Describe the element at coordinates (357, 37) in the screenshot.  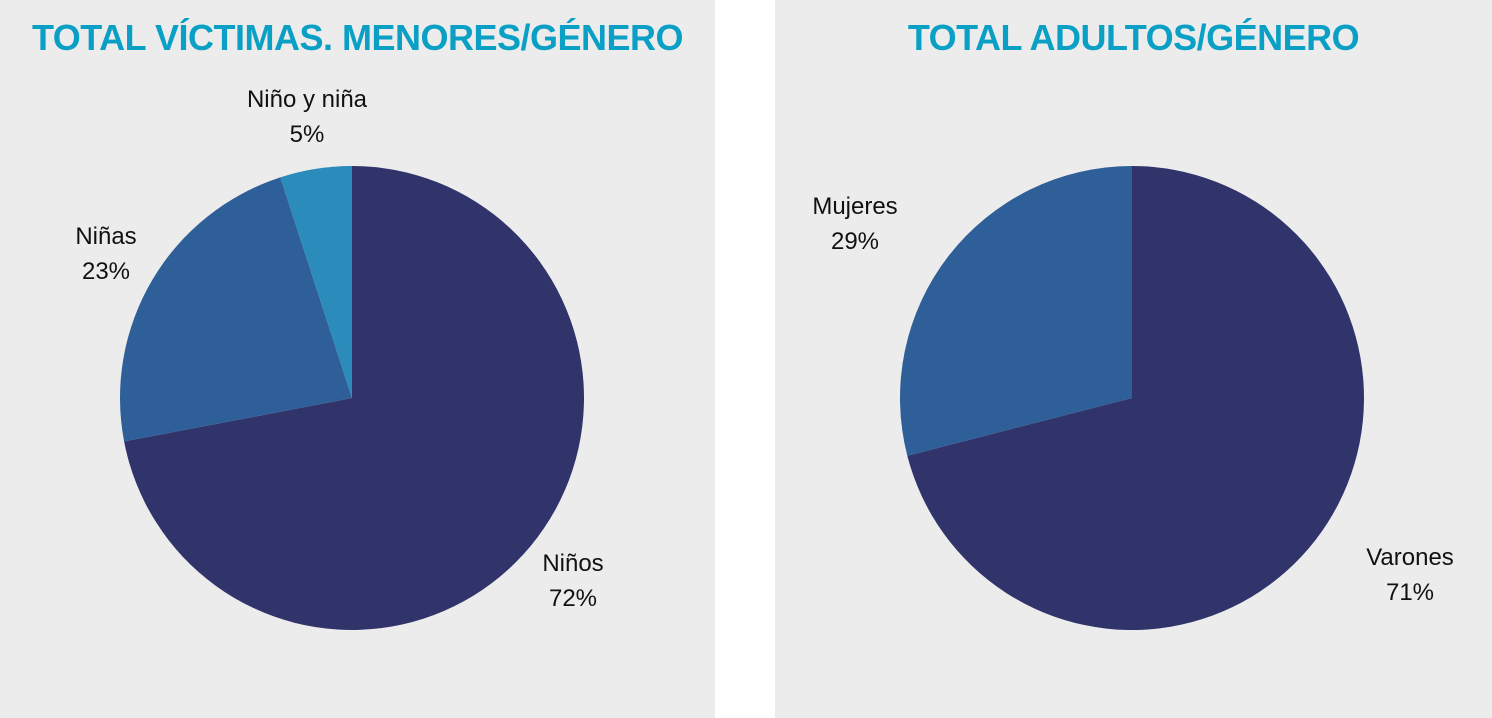
I see `chart-title: TOTAL VÍCTIMAS. MENORES/GÉNERO` at that location.